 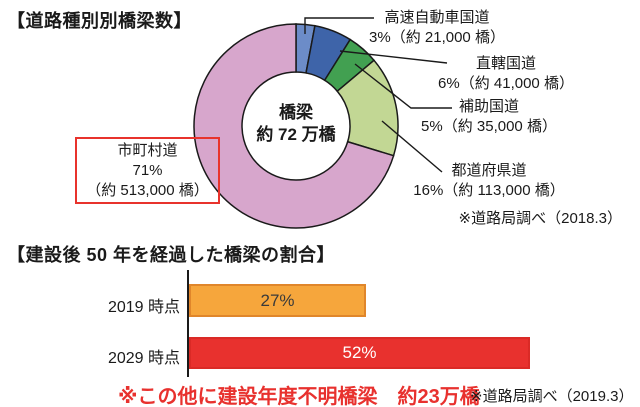 I want to click on label-expressway-value: 3%（約 21,000 橋）, so click(x=437, y=37).